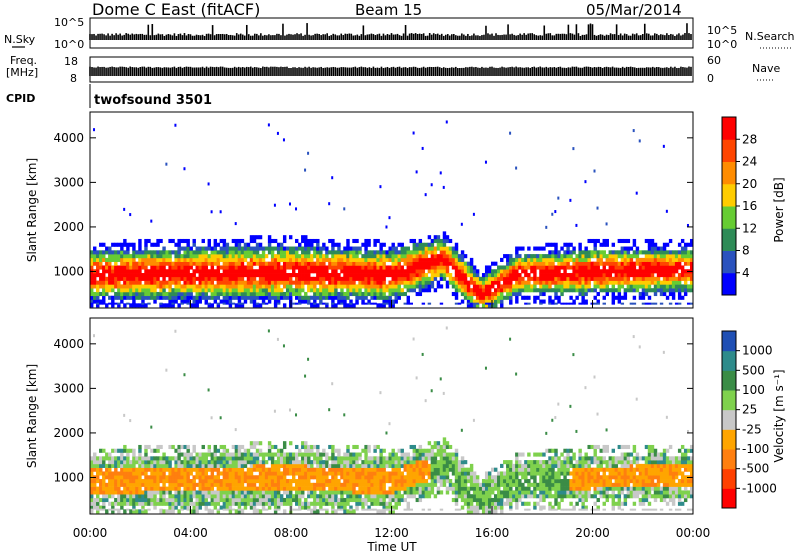  What do you see at coordinates (749, 228) in the screenshot?
I see `power-colorbar-tick-label: 12` at bounding box center [749, 228].